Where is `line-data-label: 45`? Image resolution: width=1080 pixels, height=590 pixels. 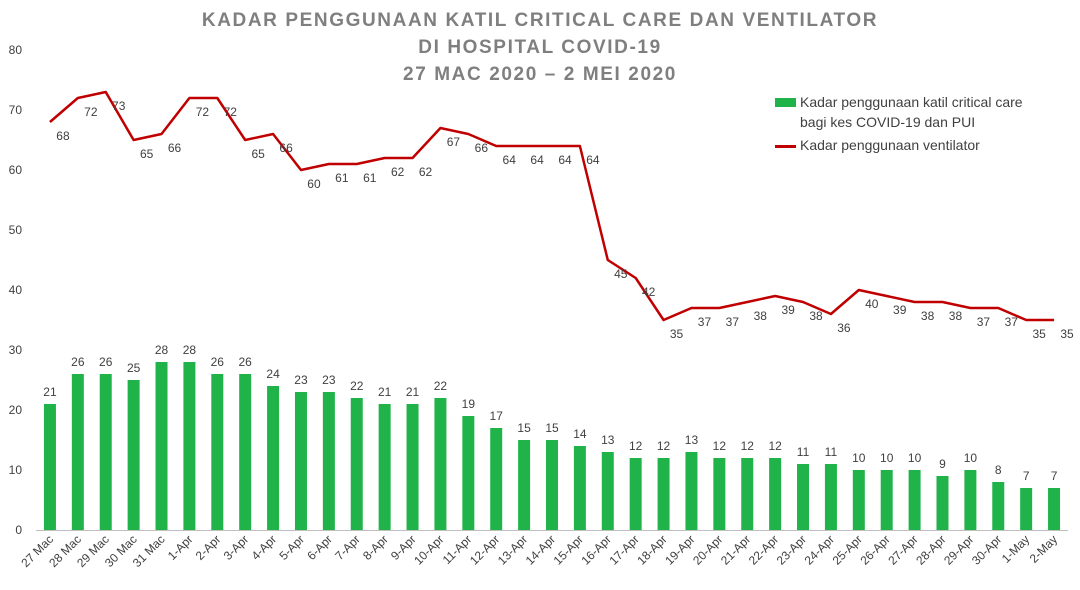 line-data-label: 45 is located at coordinates (621, 274).